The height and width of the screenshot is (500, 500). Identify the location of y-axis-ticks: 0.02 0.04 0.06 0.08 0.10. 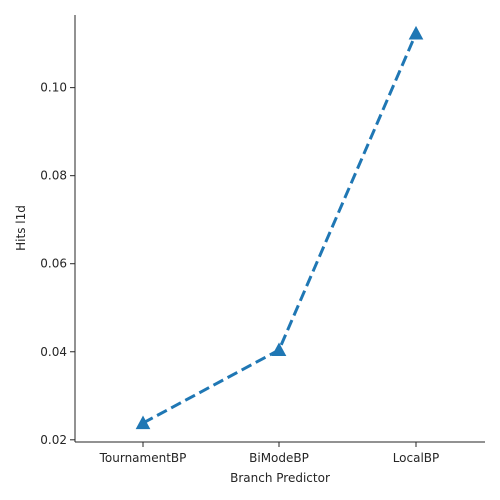
(57, 264).